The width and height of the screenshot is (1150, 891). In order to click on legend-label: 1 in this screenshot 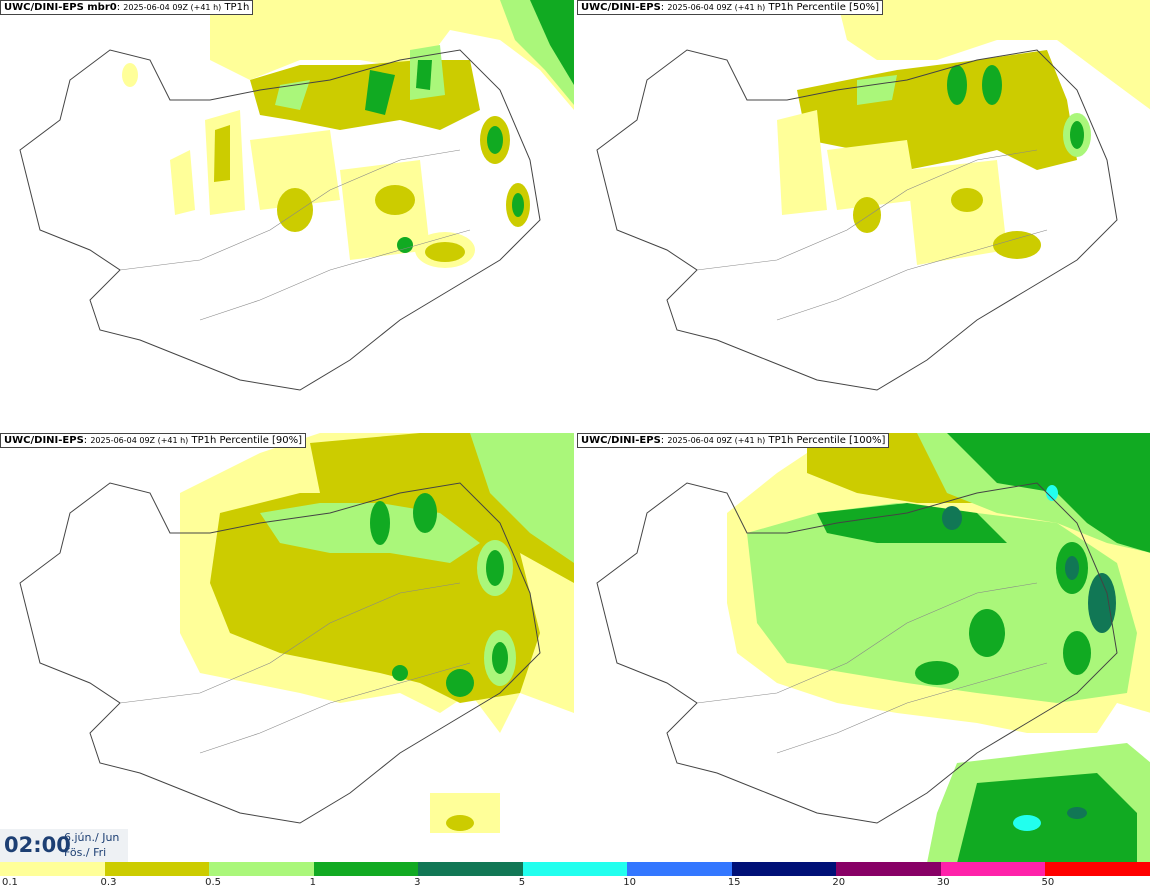, I will do `click(312, 882)`.